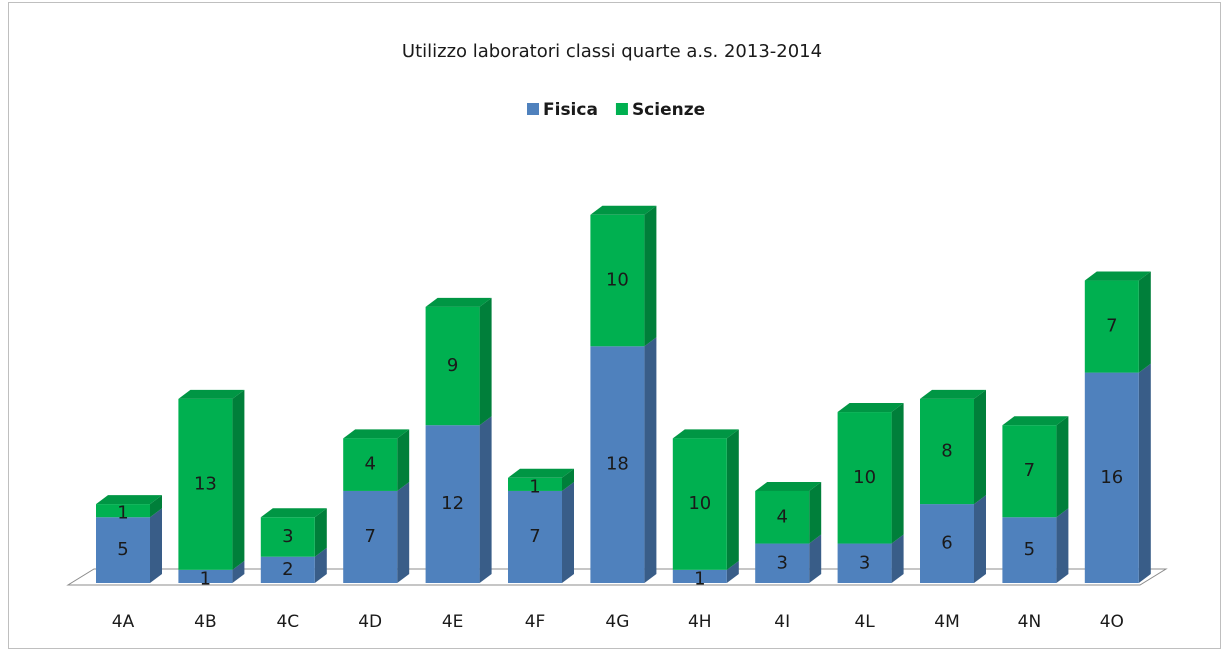  Describe the element at coordinates (205, 622) in the screenshot. I see `x-tick-label: 4B` at that location.